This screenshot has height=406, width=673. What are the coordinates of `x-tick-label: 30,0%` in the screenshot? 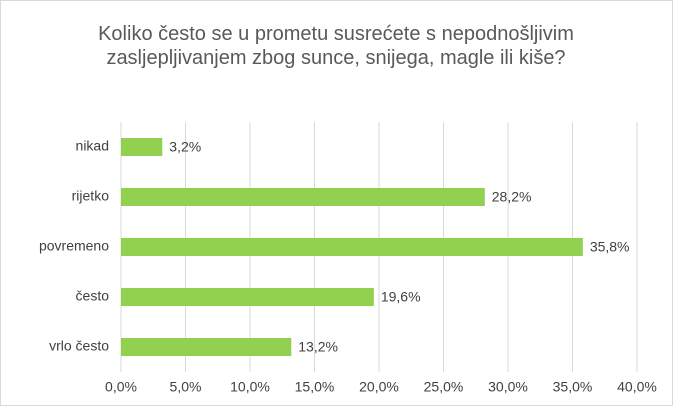 It's located at (508, 387).